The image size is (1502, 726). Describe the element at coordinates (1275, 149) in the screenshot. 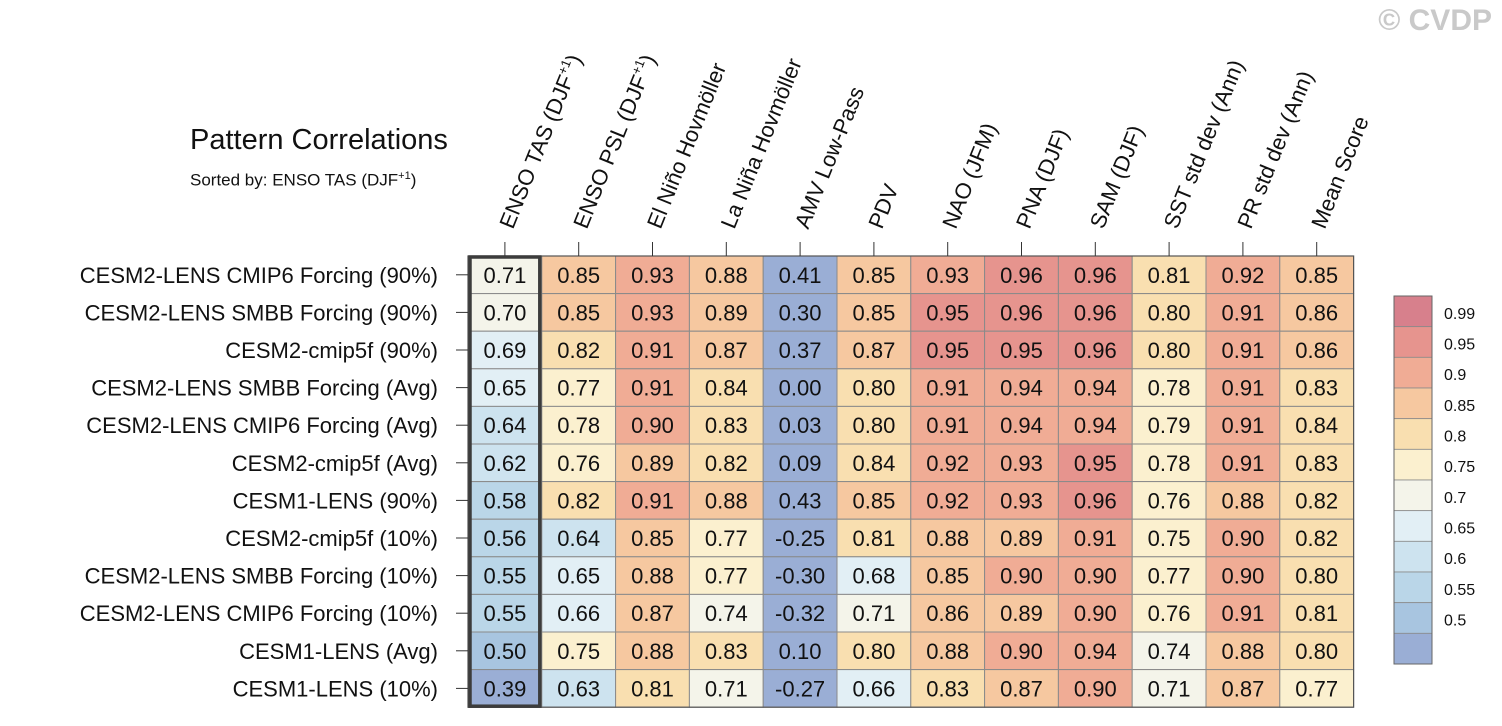

I see `column-label: PR std dev (Ann)` at that location.